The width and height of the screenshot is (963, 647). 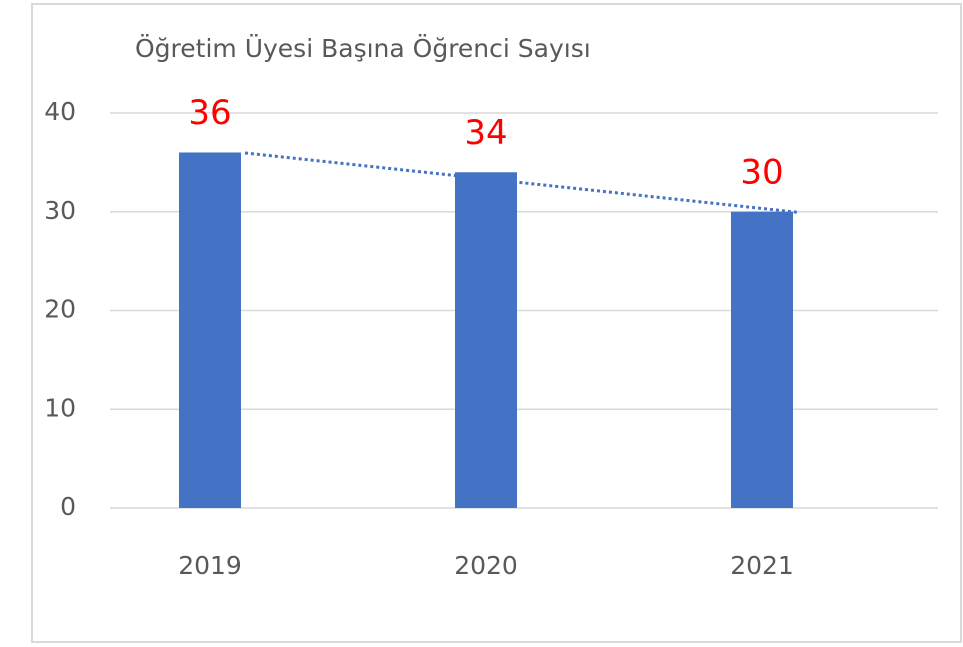 I want to click on x-tick-label: 2020, so click(x=486, y=565).